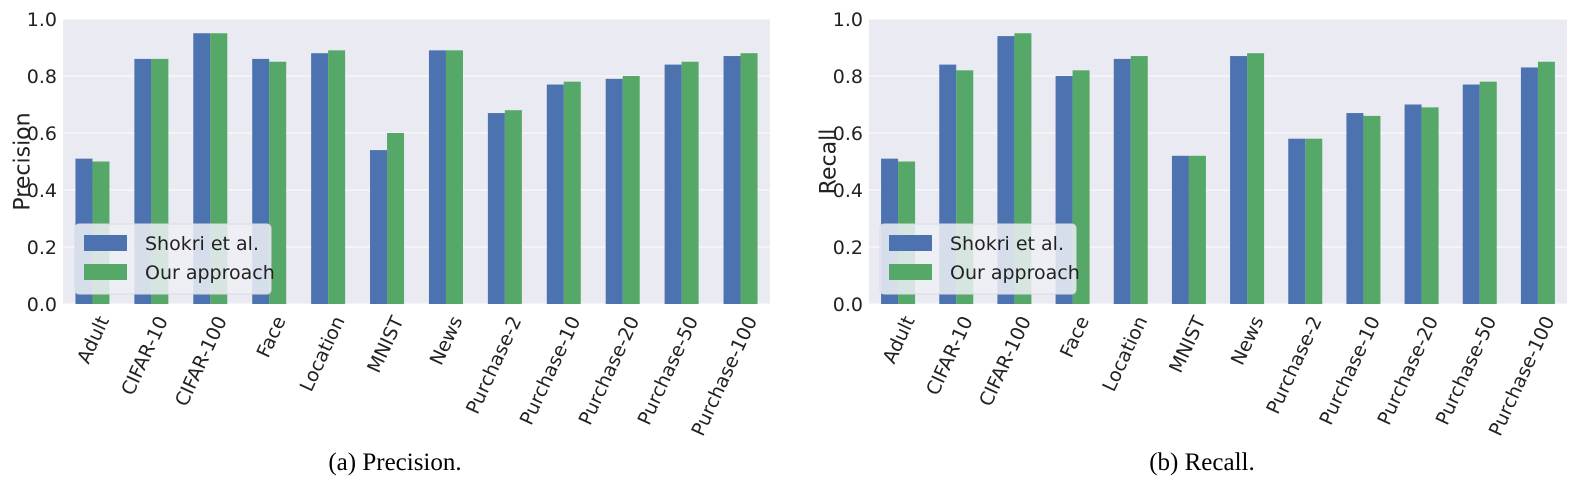  I want to click on recall-bar-our-approach-face, so click(1081, 187).